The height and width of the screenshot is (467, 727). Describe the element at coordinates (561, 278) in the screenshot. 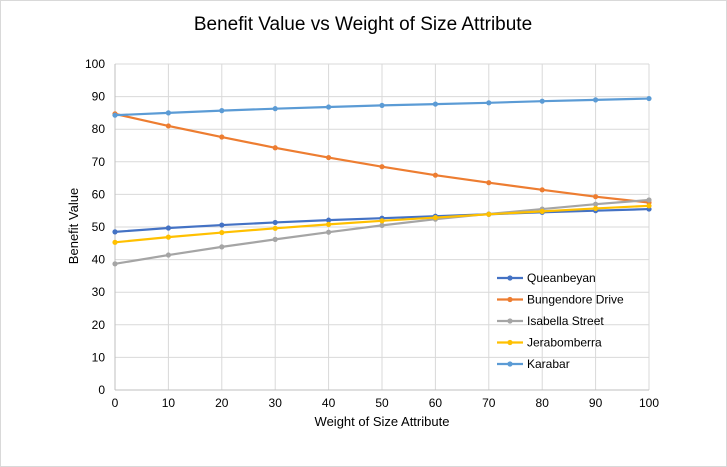

I see `legend-label: Queanbeyan` at that location.